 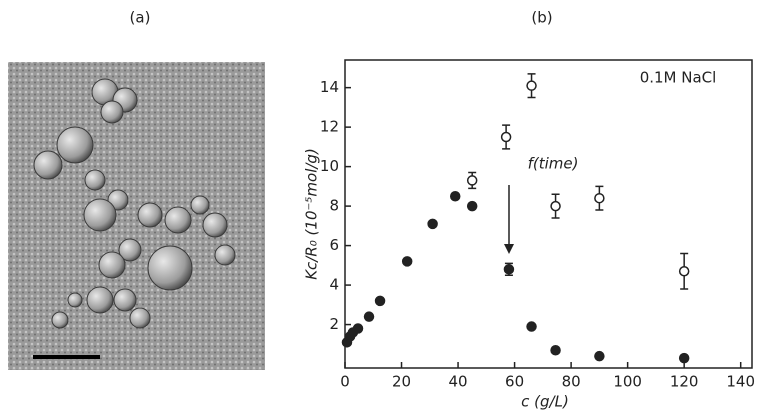 What do you see at coordinates (545, 402) in the screenshot?
I see `x-axis-label: c (g/L)` at bounding box center [545, 402].